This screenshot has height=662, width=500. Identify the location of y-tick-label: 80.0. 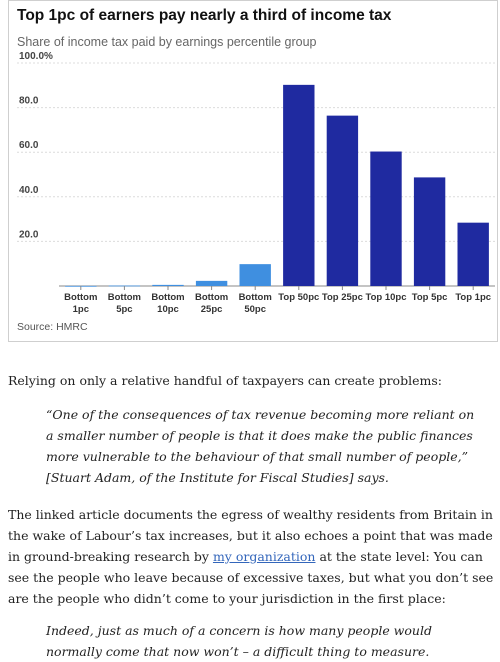
(29, 101).